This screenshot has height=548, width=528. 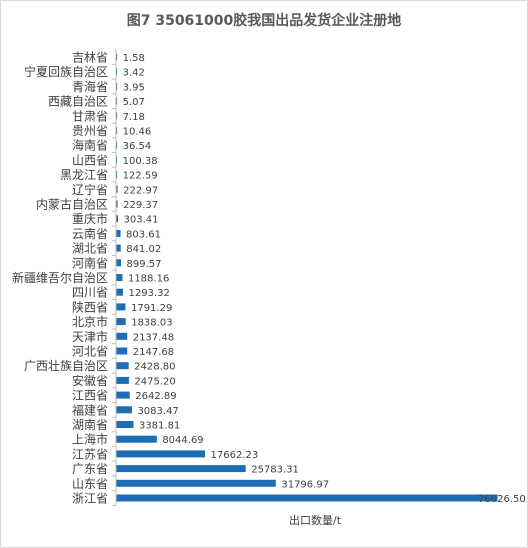 I want to click on data-label: 76026.50, so click(x=502, y=499).